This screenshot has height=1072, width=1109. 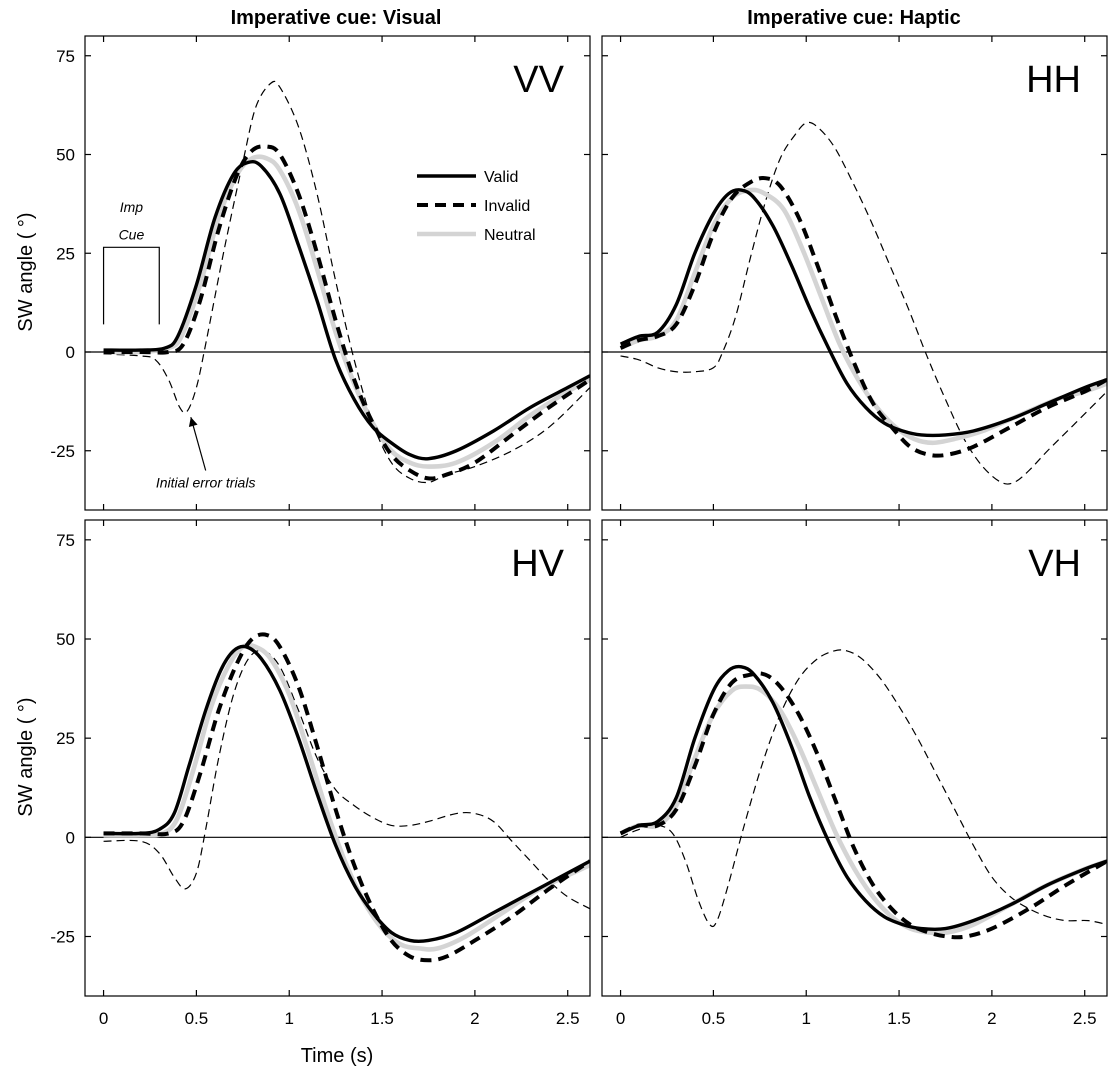 What do you see at coordinates (337, 1056) in the screenshot?
I see `x-axis-label: Time (s)` at bounding box center [337, 1056].